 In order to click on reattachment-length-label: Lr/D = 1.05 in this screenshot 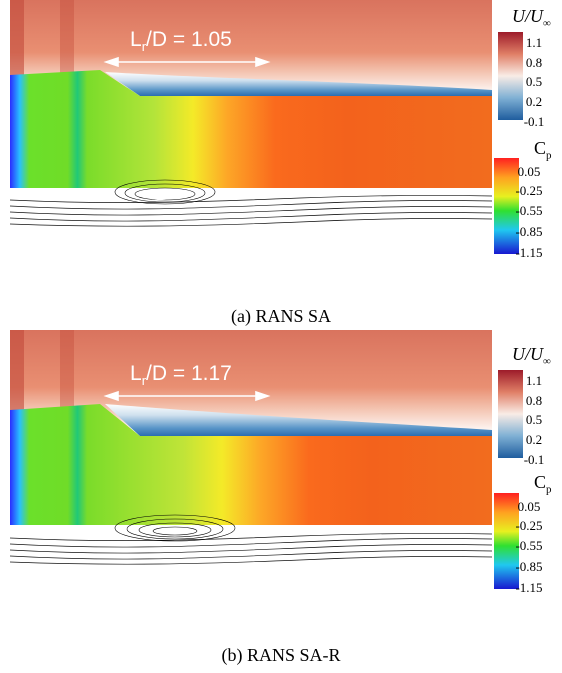, I will do `click(181, 41)`.